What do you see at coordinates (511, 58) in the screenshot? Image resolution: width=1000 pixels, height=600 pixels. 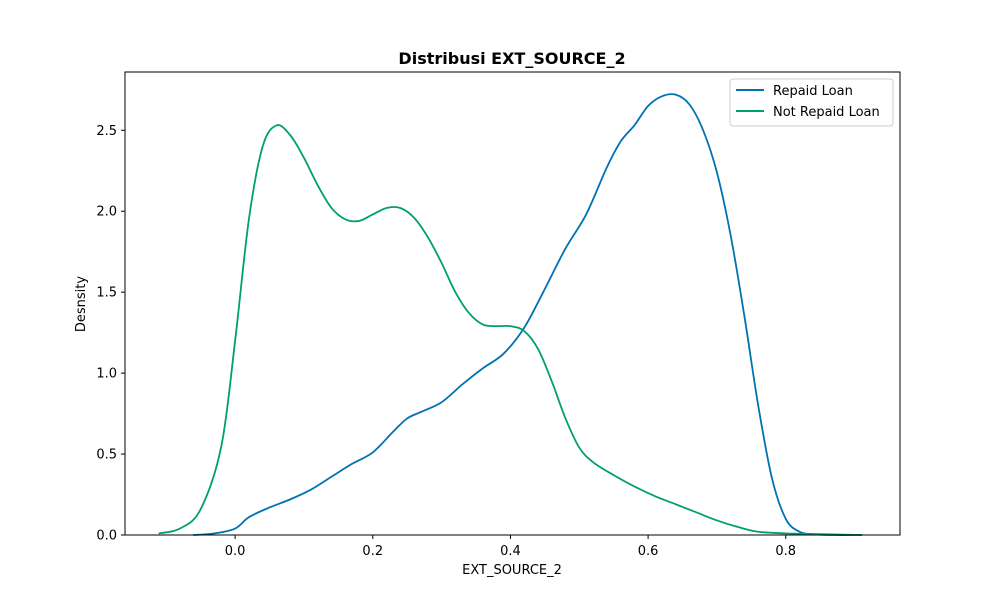 I see `chart-title: Distribusi EXT_SOURCE_2` at bounding box center [511, 58].